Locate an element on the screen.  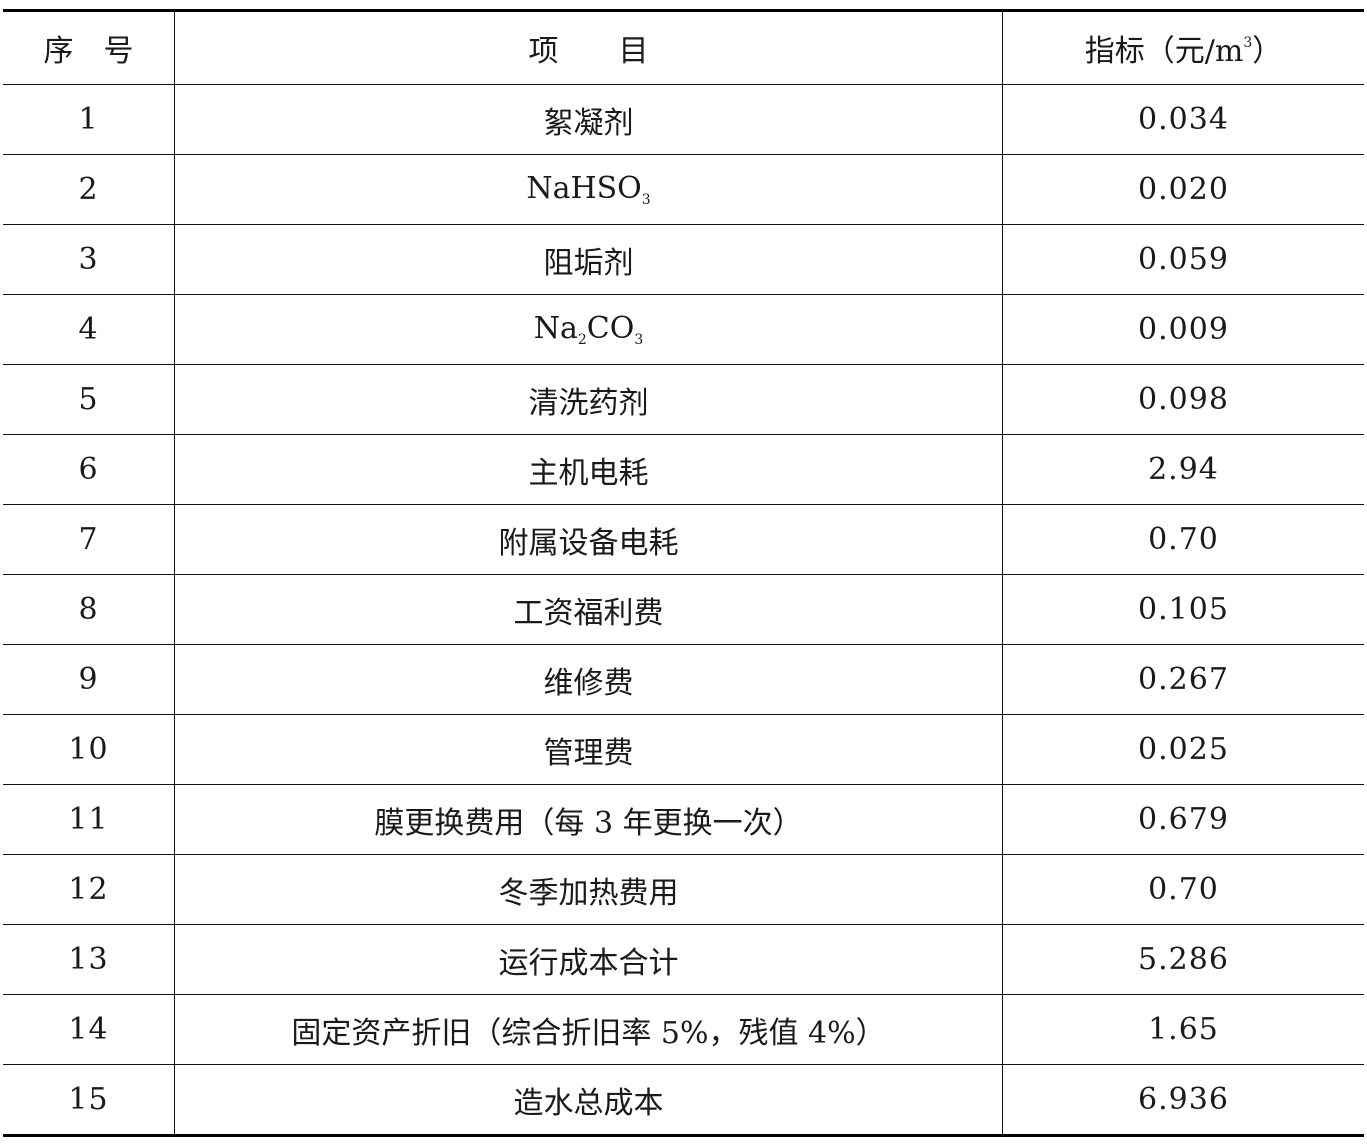
row-item: 主机电耗 is located at coordinates (588, 469).